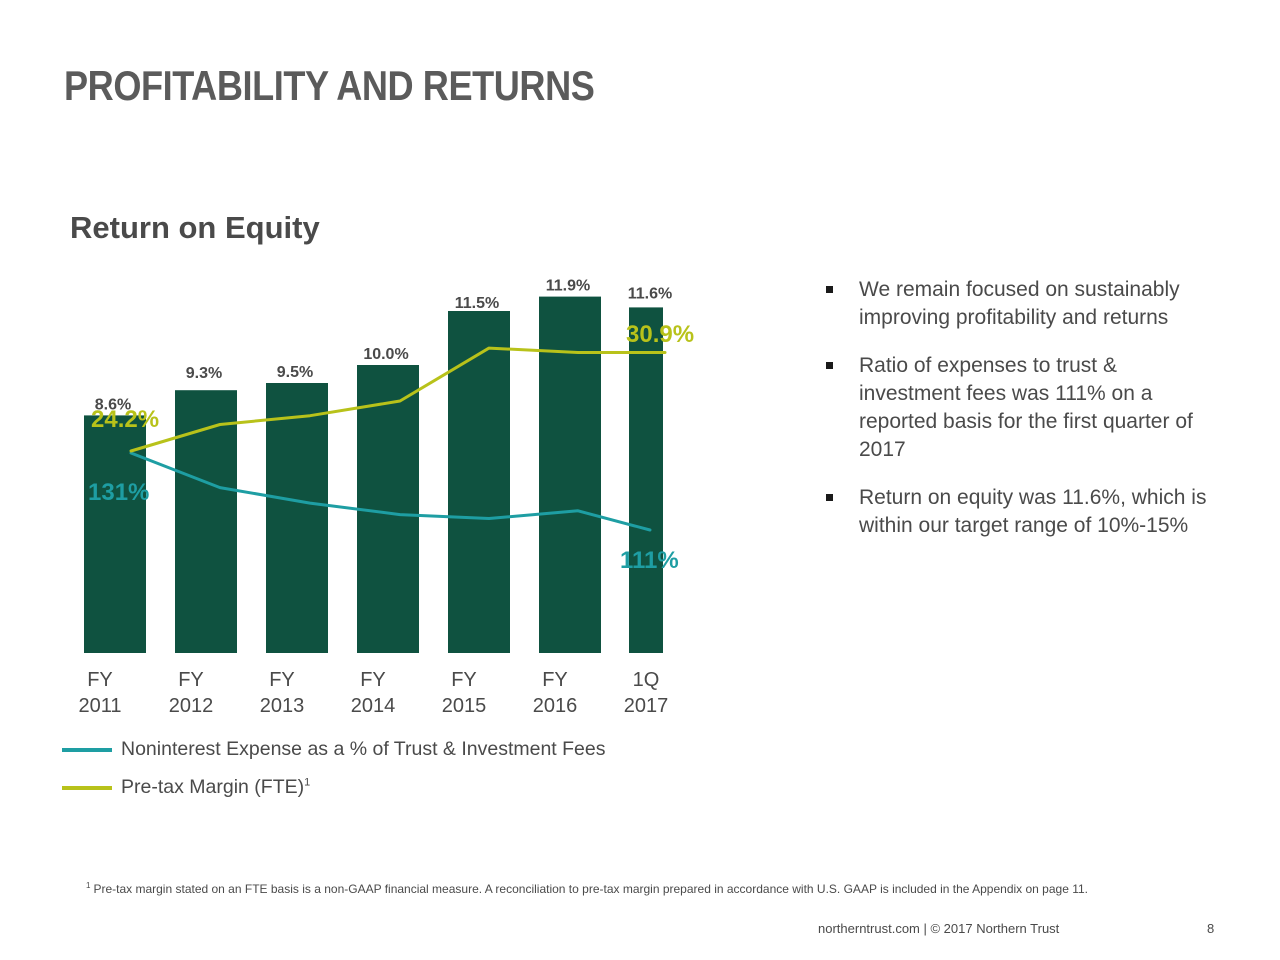 The image size is (1280, 960). I want to click on x-tick-label-line1: 1Q, so click(646, 680).